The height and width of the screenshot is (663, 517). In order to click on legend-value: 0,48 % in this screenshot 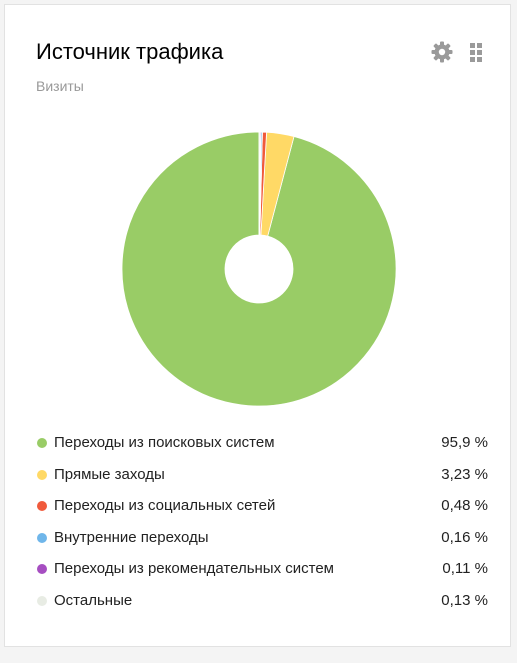, I will do `click(464, 506)`.